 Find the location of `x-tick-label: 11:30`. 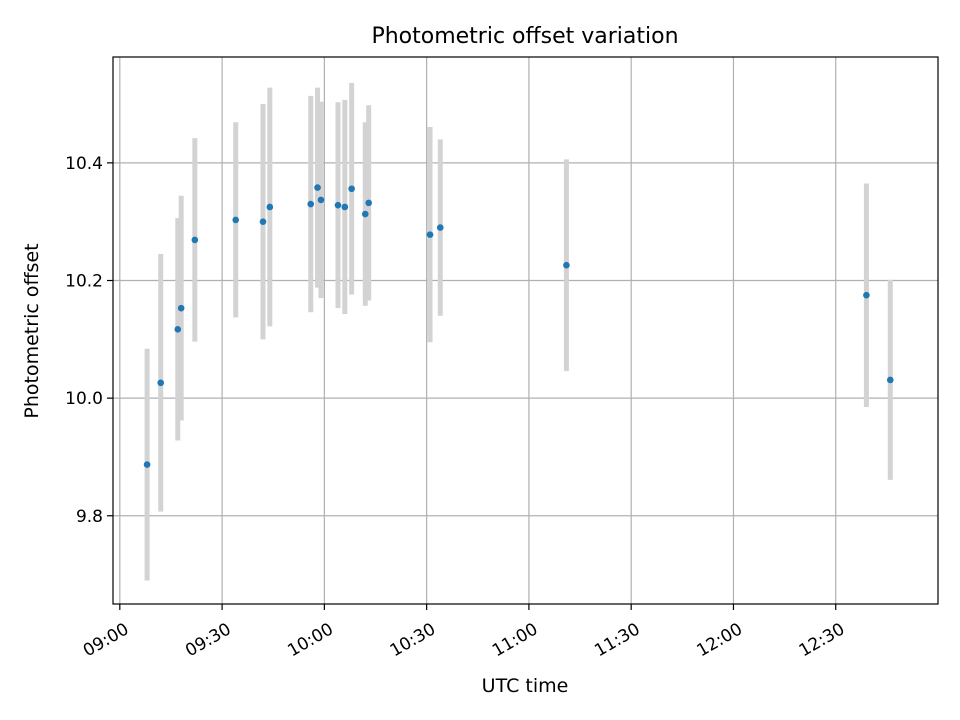

x-tick-label: 11:30 is located at coordinates (617, 640).